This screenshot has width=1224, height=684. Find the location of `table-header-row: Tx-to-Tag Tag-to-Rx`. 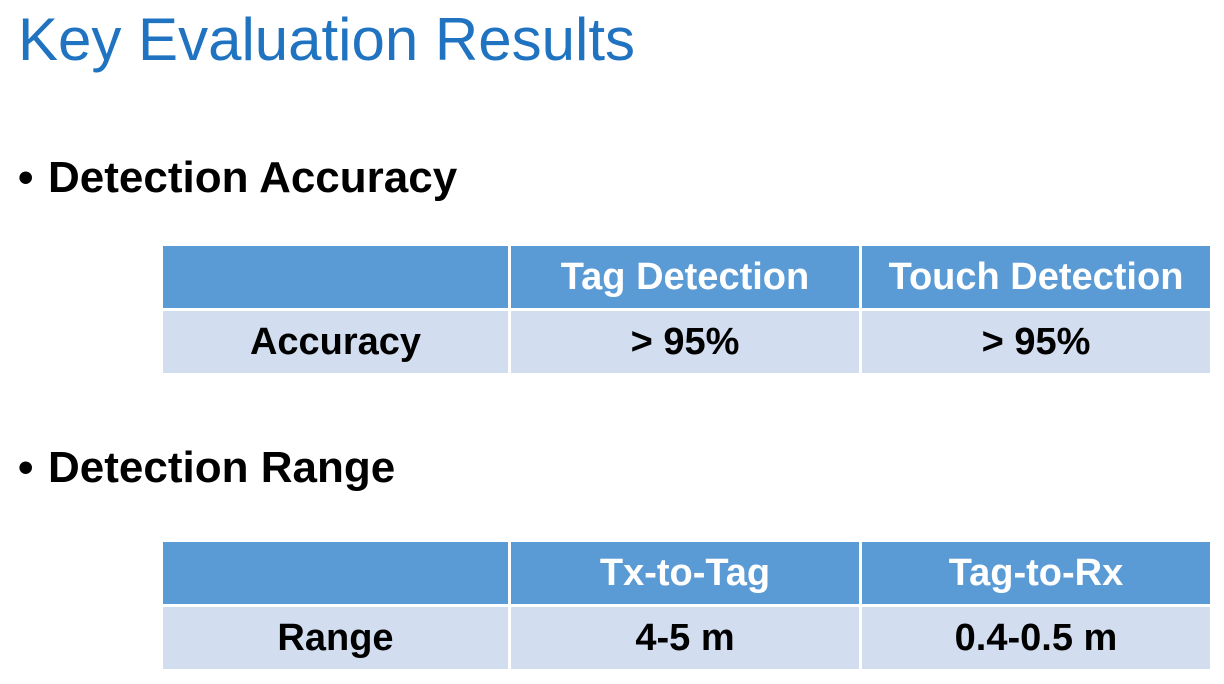

table-header-row: Tx-to-Tag Tag-to-Rx is located at coordinates (686, 573).